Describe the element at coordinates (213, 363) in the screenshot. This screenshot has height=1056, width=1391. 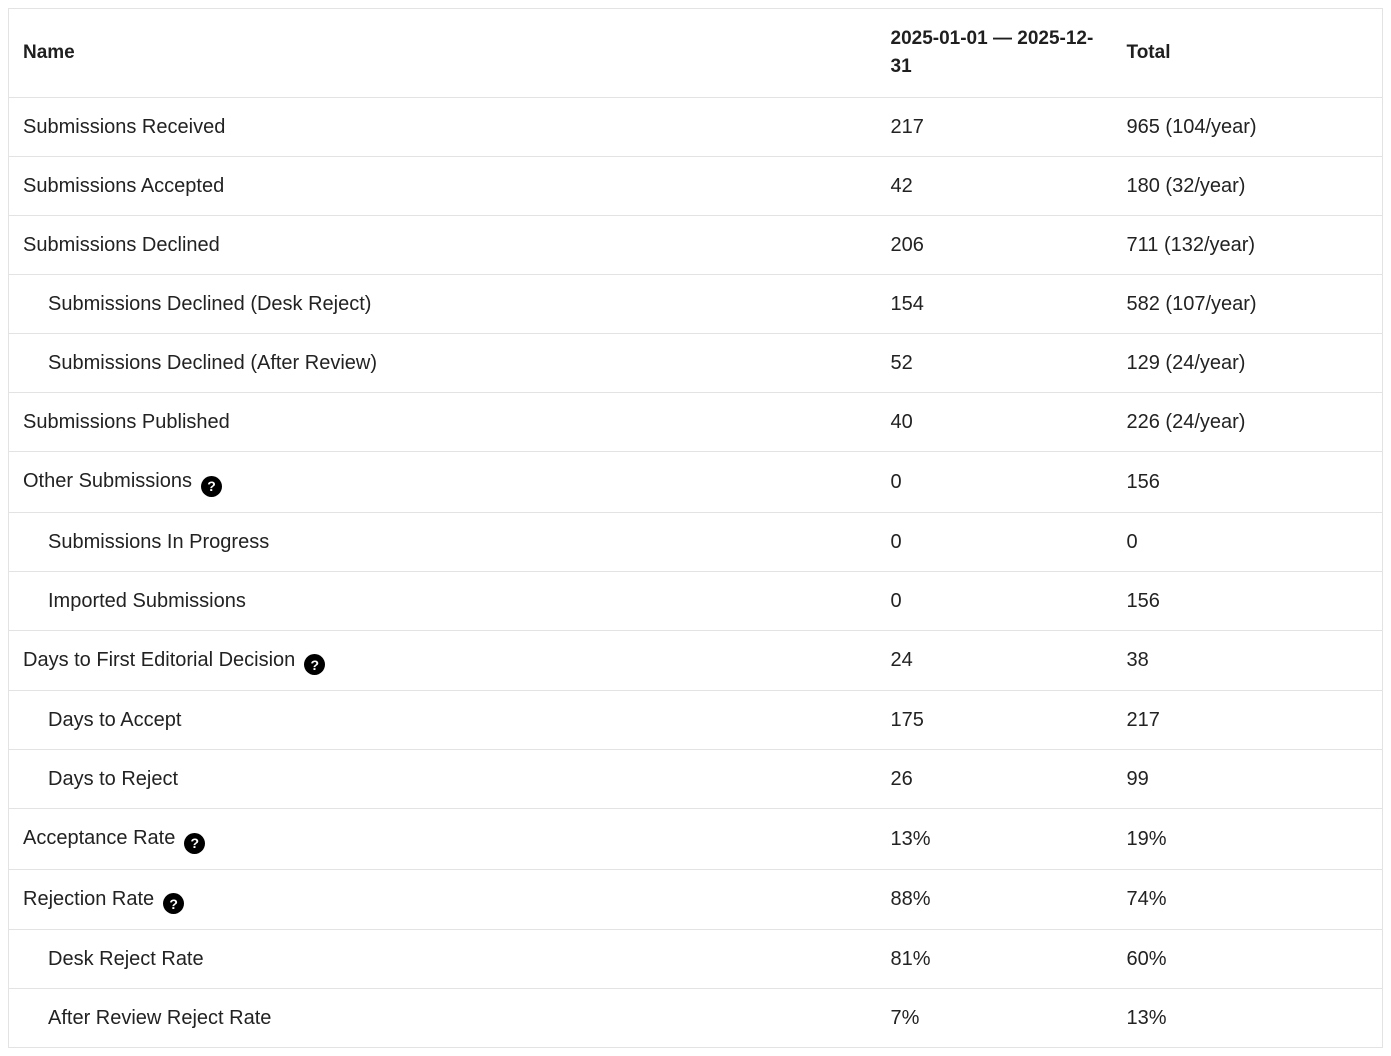
I see `row-label: Submissions Declined (After Review)` at that location.